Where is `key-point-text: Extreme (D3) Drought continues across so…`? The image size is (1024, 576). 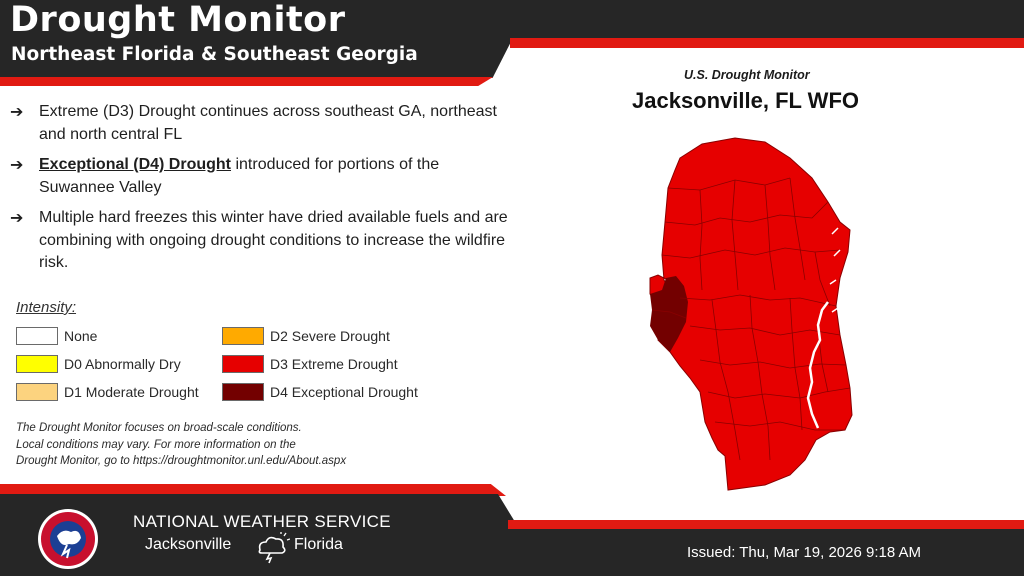
key-point-text: Extreme (D3) Drought continues across so… is located at coordinates (268, 123).